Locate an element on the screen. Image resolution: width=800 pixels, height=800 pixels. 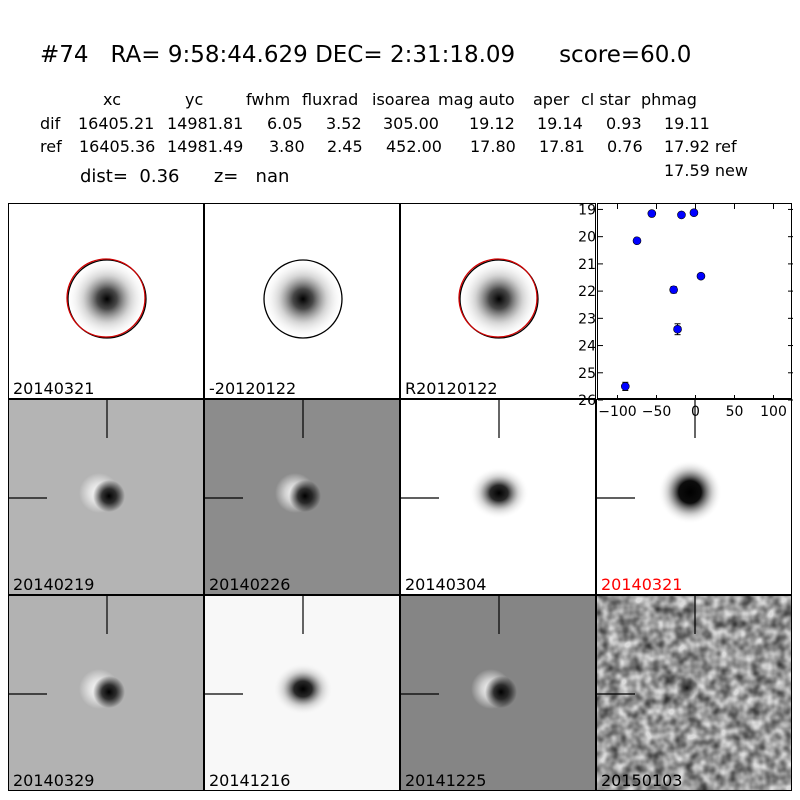
ref-yc: 14981.49 is located at coordinates (205, 146).